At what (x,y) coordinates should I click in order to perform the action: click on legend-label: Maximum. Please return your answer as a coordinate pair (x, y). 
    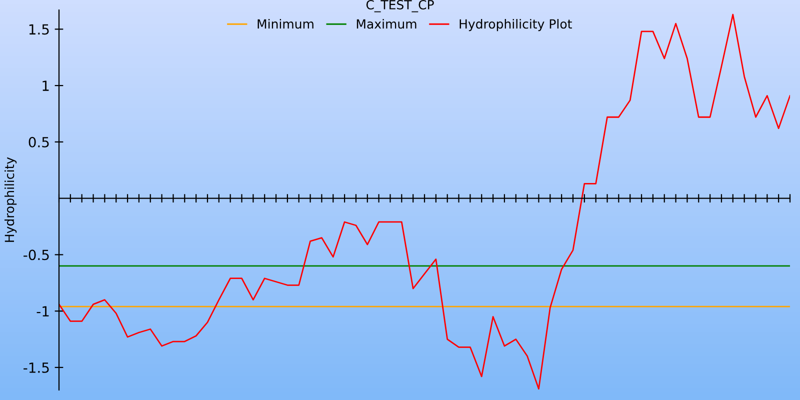
    Looking at the image, I should click on (386, 24).